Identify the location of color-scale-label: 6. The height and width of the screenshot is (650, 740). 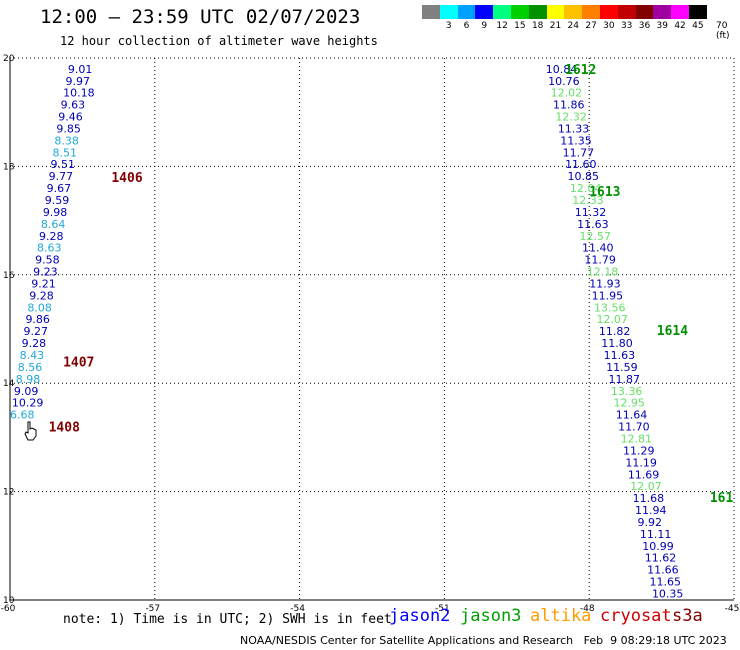
(466, 26).